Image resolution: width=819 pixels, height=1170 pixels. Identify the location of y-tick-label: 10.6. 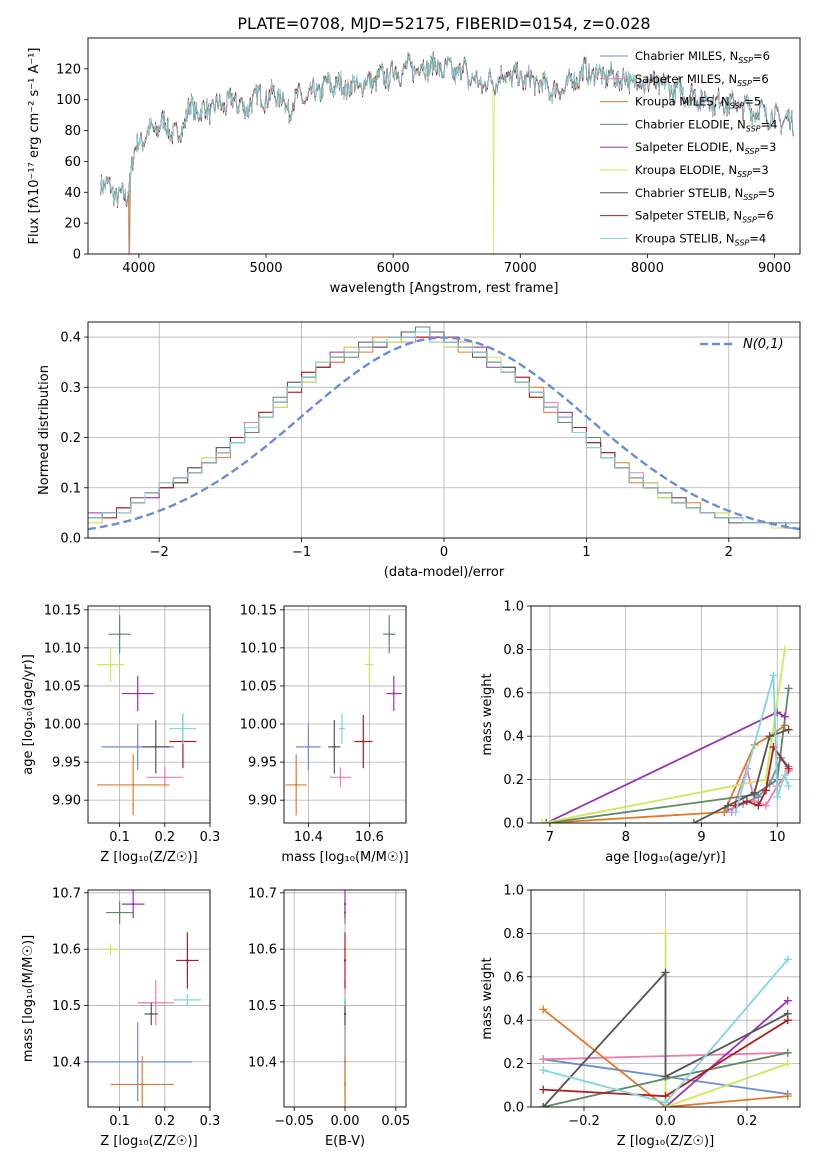
(262, 950).